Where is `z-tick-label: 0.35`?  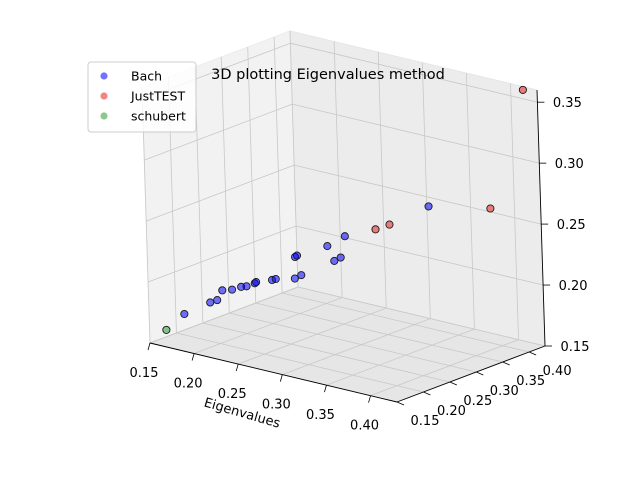 z-tick-label: 0.35 is located at coordinates (567, 103).